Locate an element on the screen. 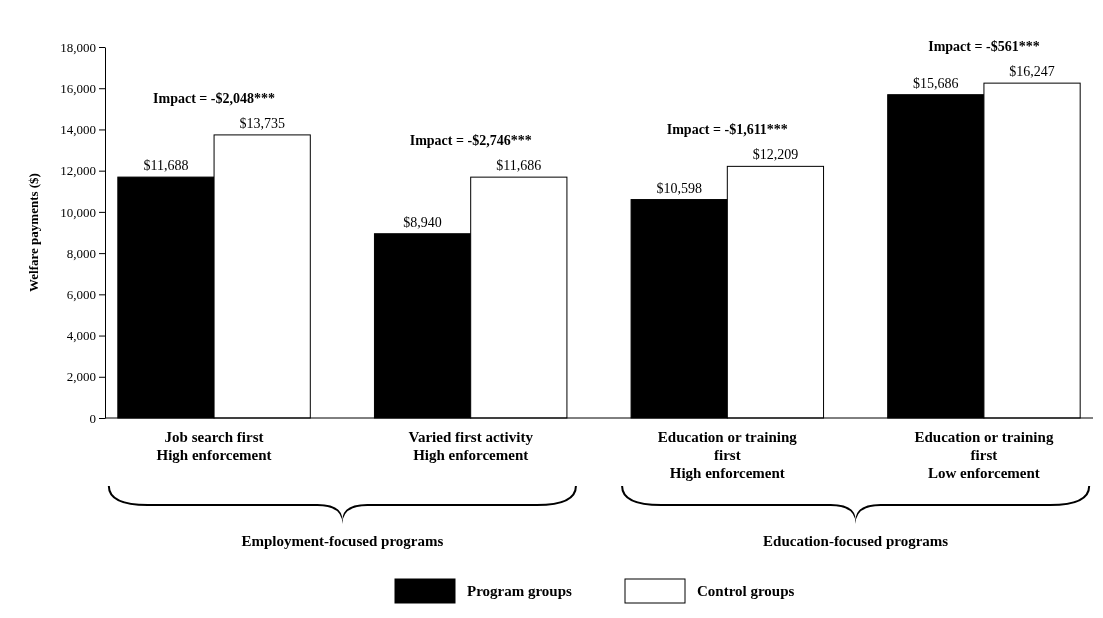 The image size is (1103, 618). annotation: Impact = -$561*** is located at coordinates (984, 47).